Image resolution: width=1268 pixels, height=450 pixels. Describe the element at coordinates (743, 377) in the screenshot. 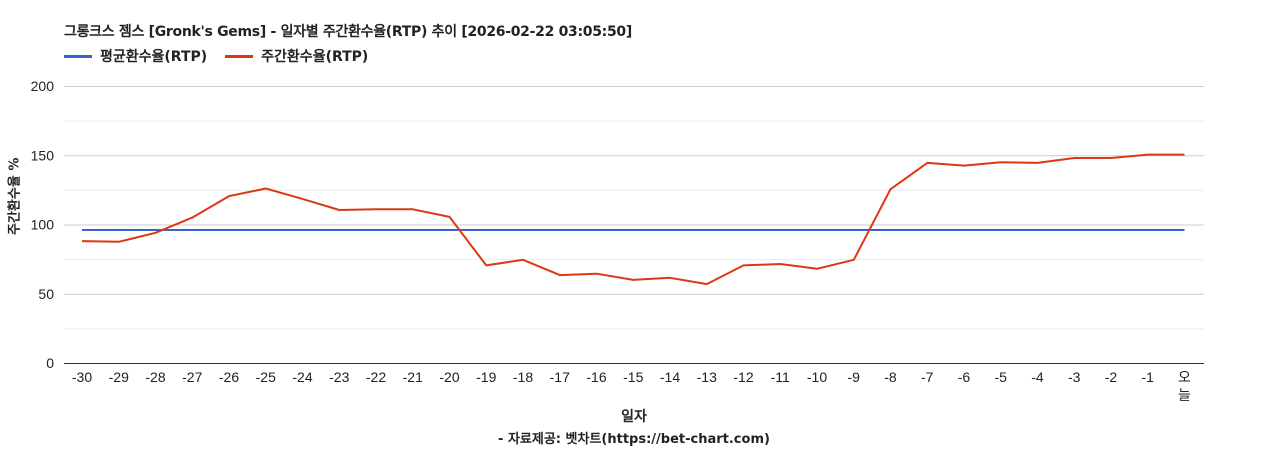

I see `x-tick-label: -12` at that location.